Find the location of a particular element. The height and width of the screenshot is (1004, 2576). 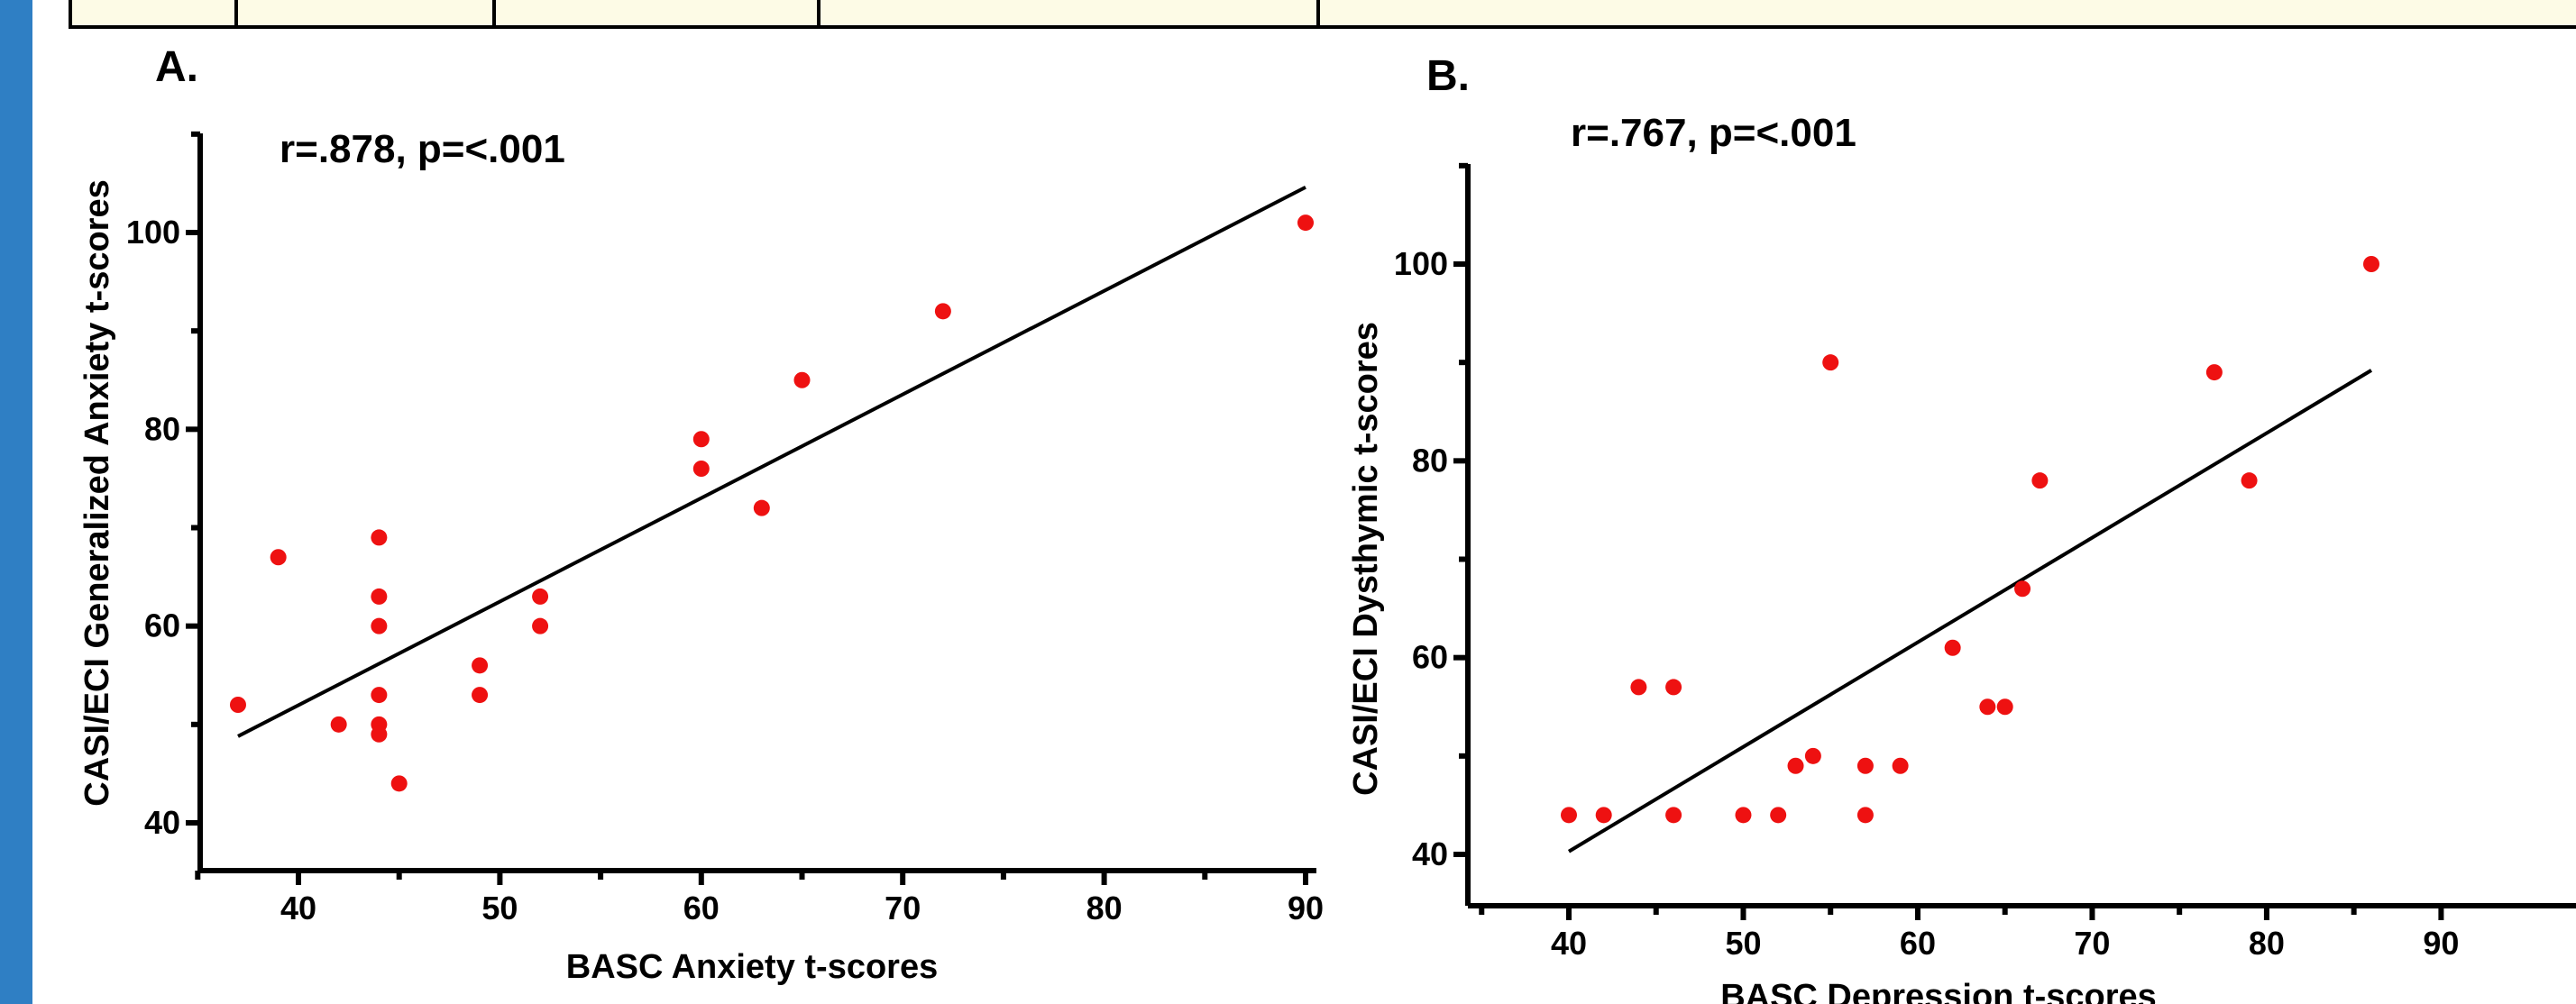

y-tick-label-a: 60 is located at coordinates (162, 625).